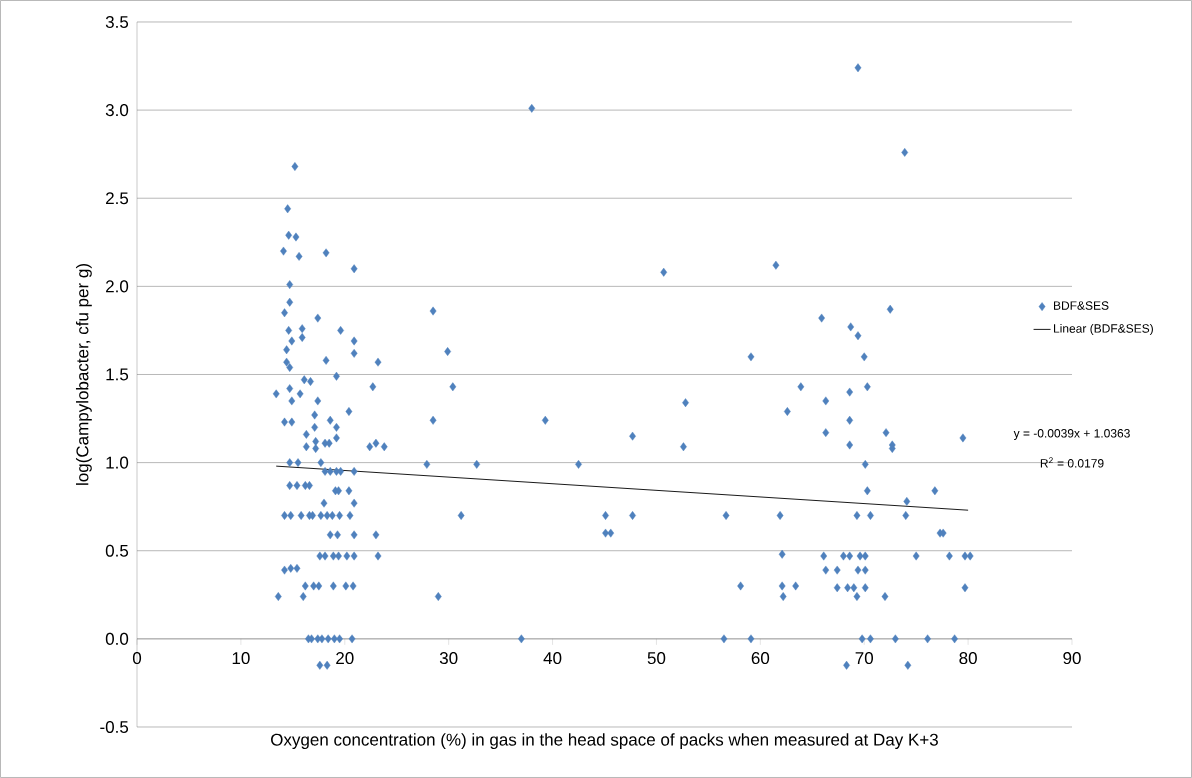  What do you see at coordinates (1071, 434) in the screenshot?
I see `annotation: y = -0.0039x + 1.0363` at bounding box center [1071, 434].